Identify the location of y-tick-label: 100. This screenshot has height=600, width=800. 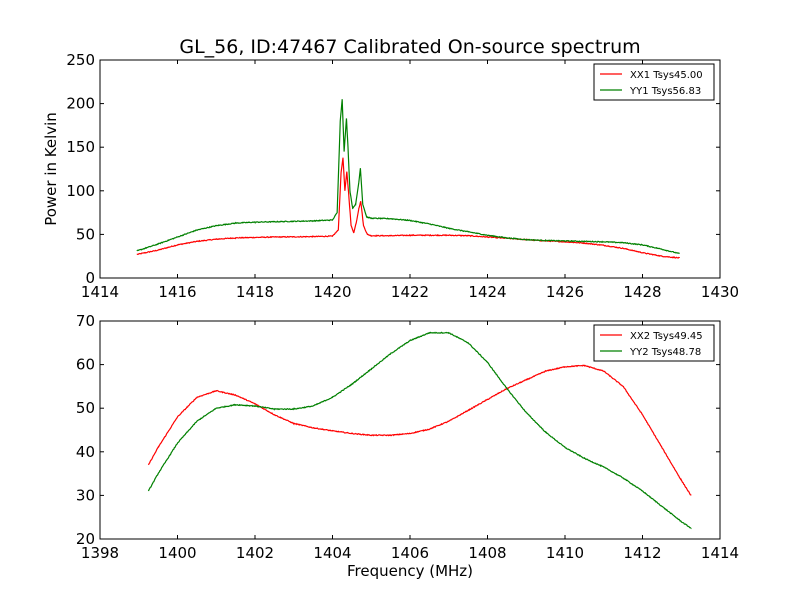
(80, 191).